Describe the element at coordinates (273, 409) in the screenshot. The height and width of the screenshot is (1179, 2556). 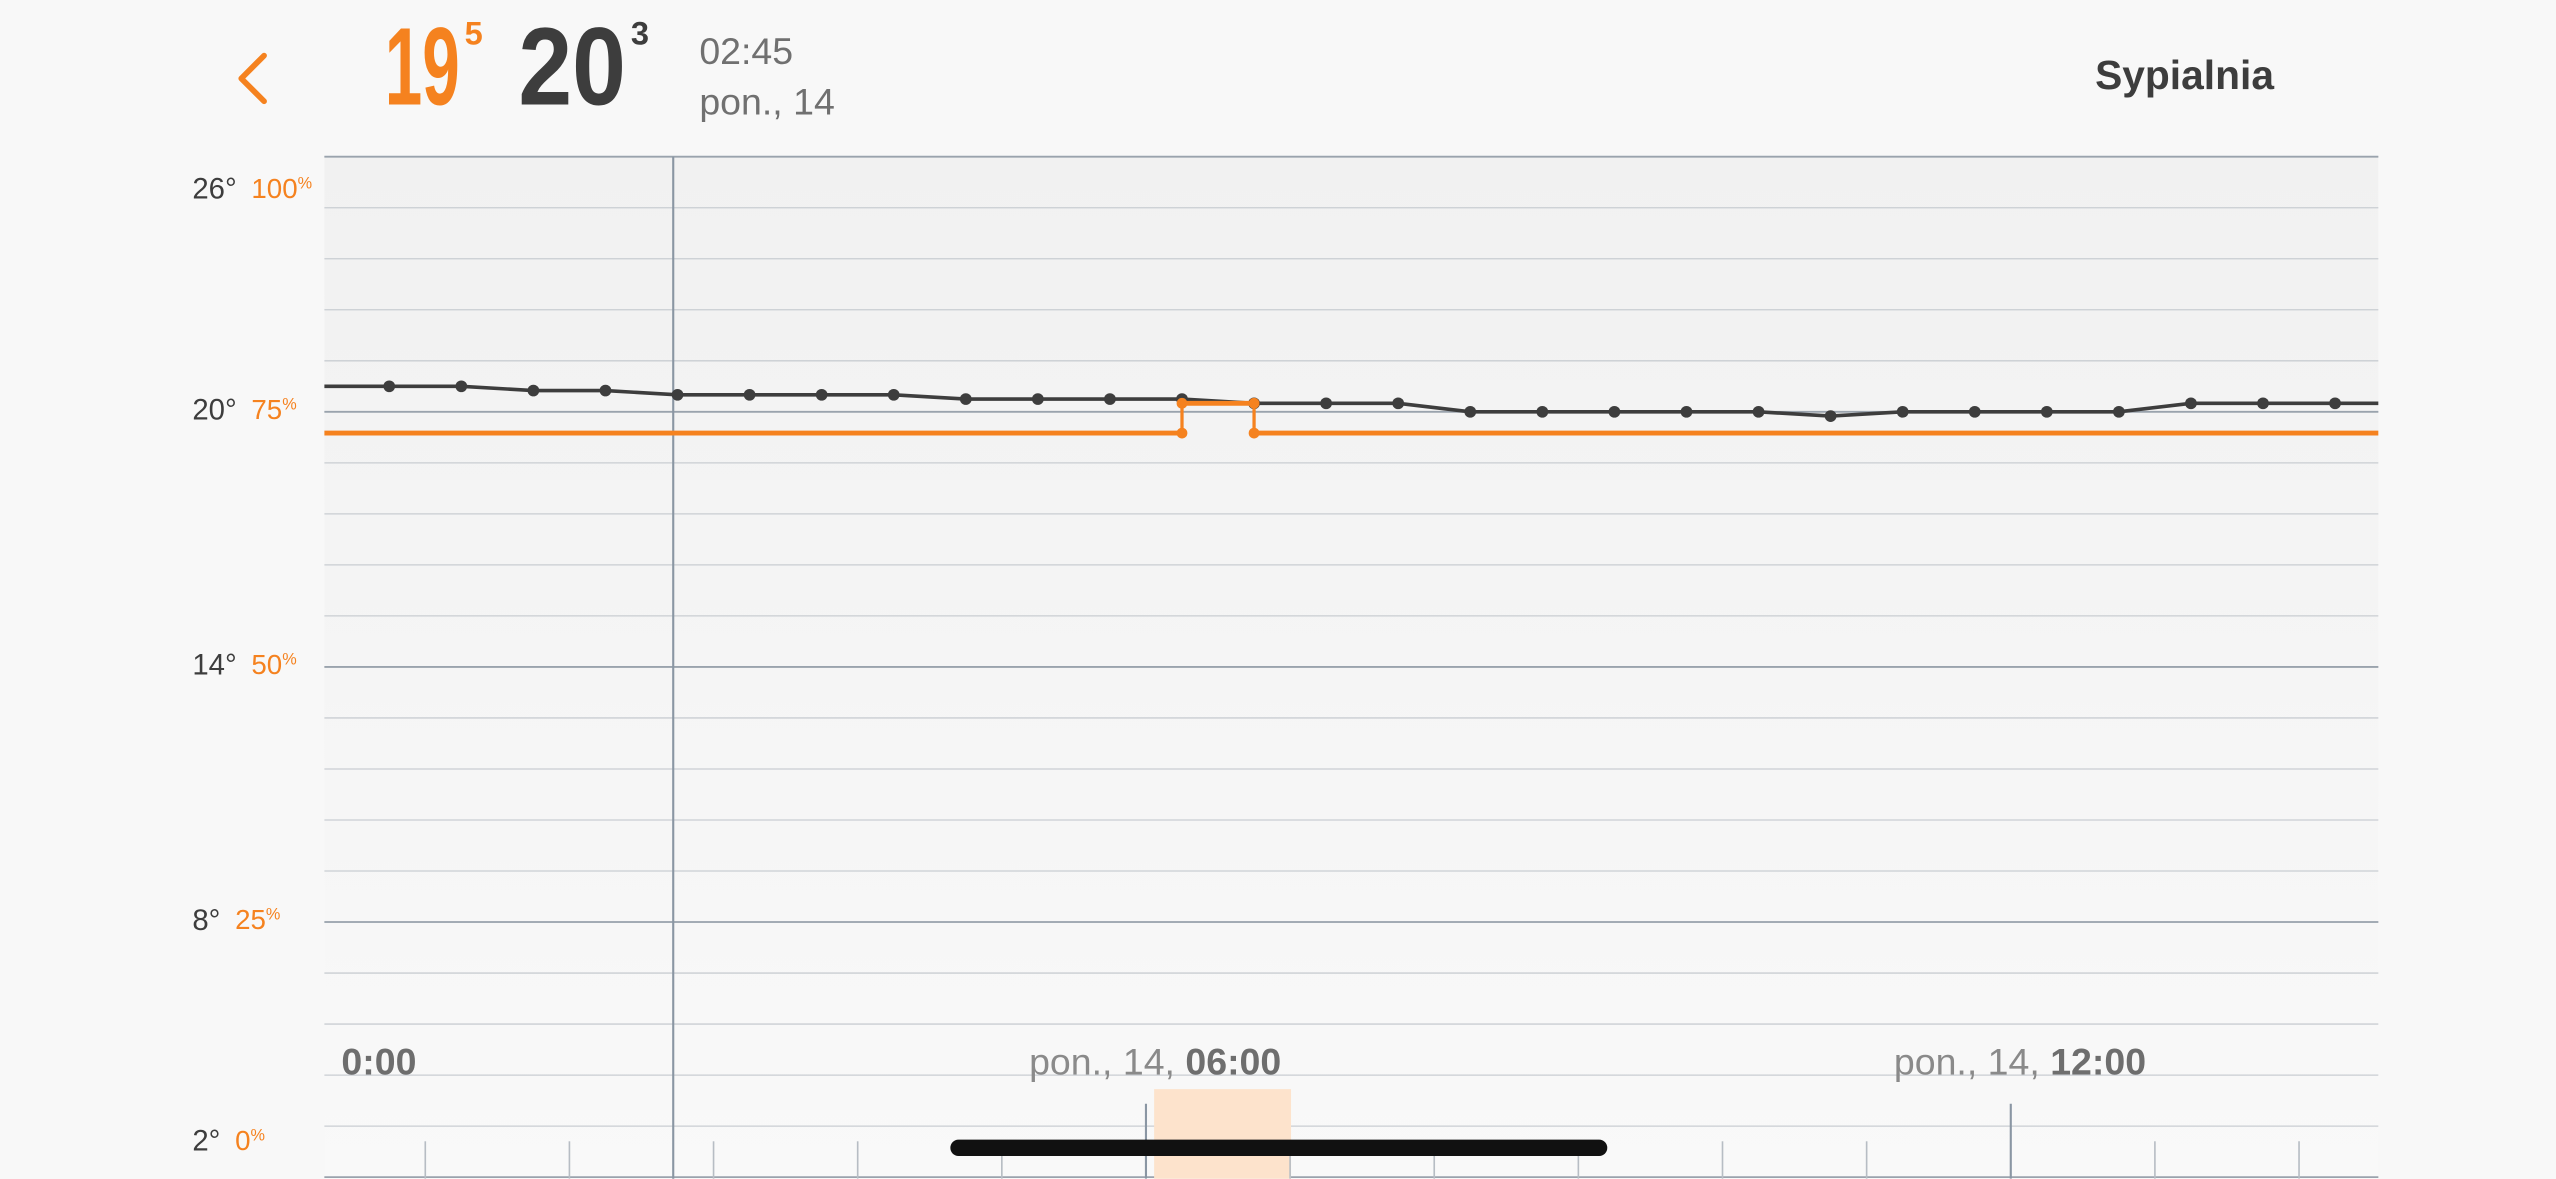
I see `y2-tick-label: 75%` at that location.